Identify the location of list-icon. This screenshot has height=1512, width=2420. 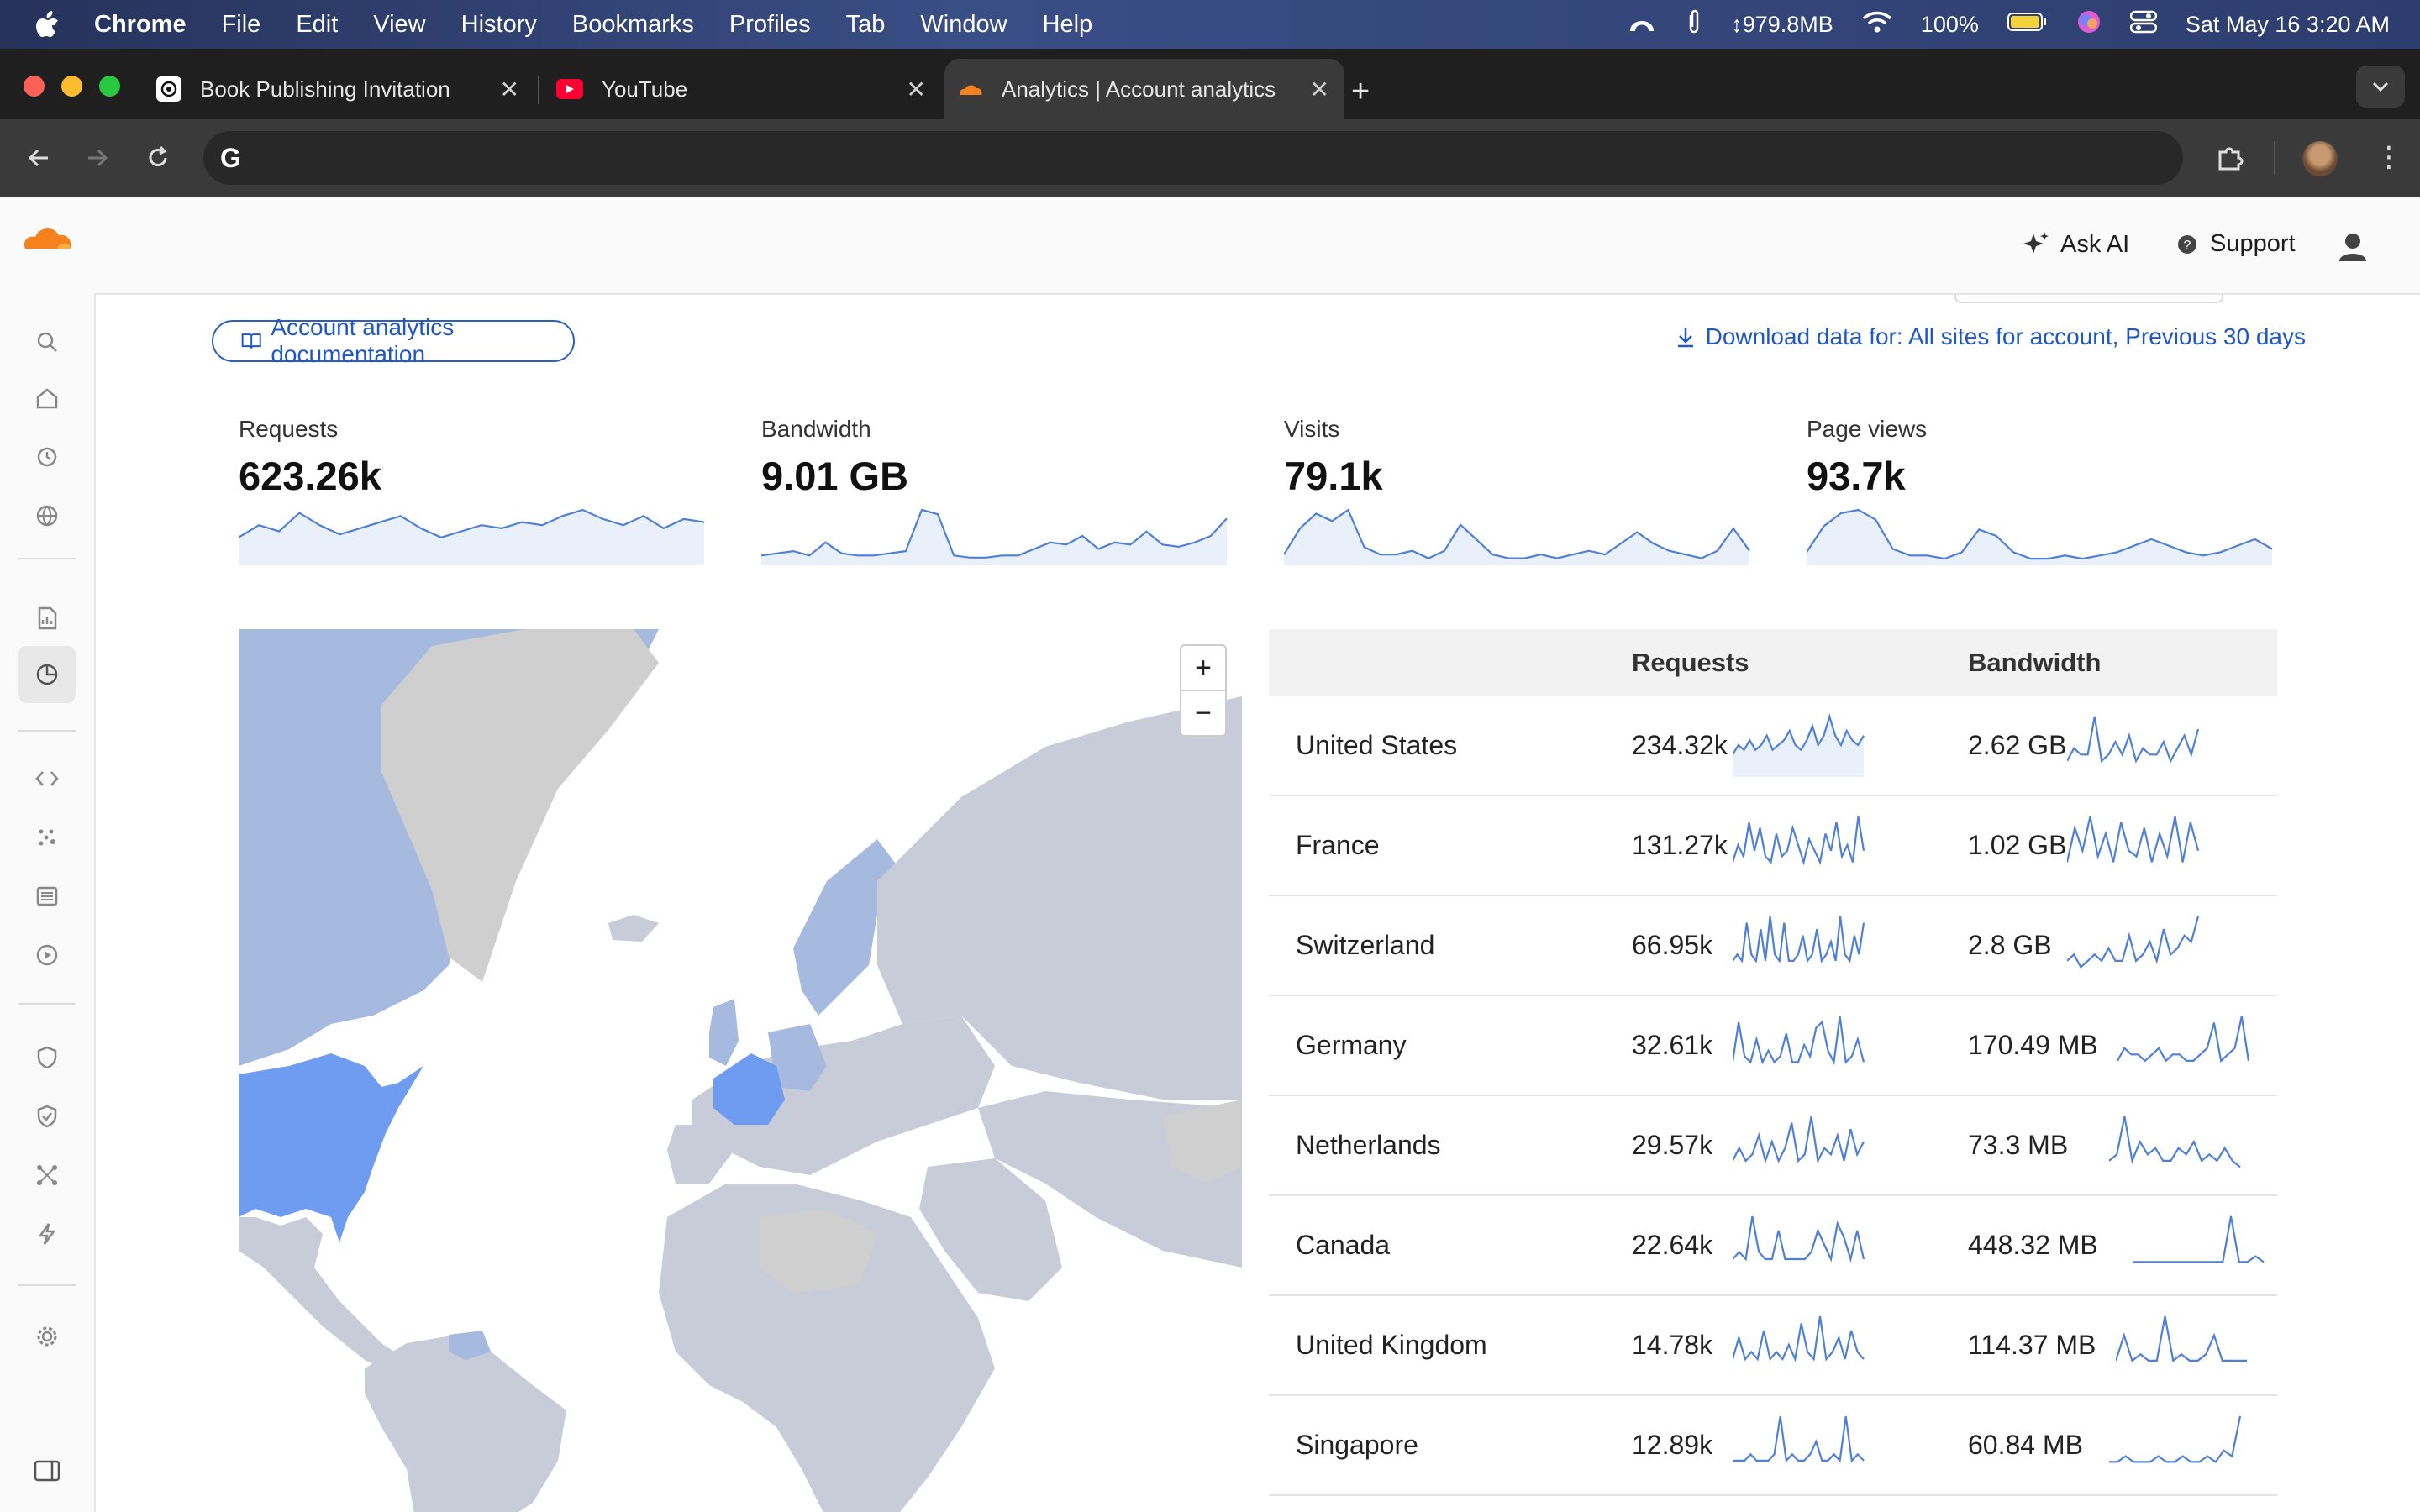
(47, 896).